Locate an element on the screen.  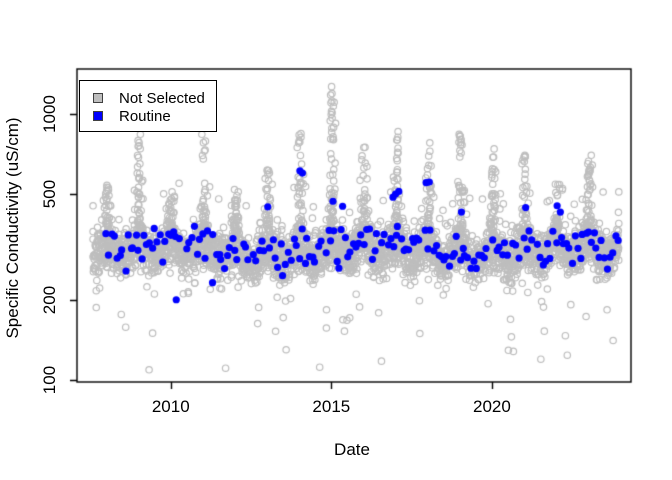
legend: Not Selected Routine is located at coordinates (148, 106).